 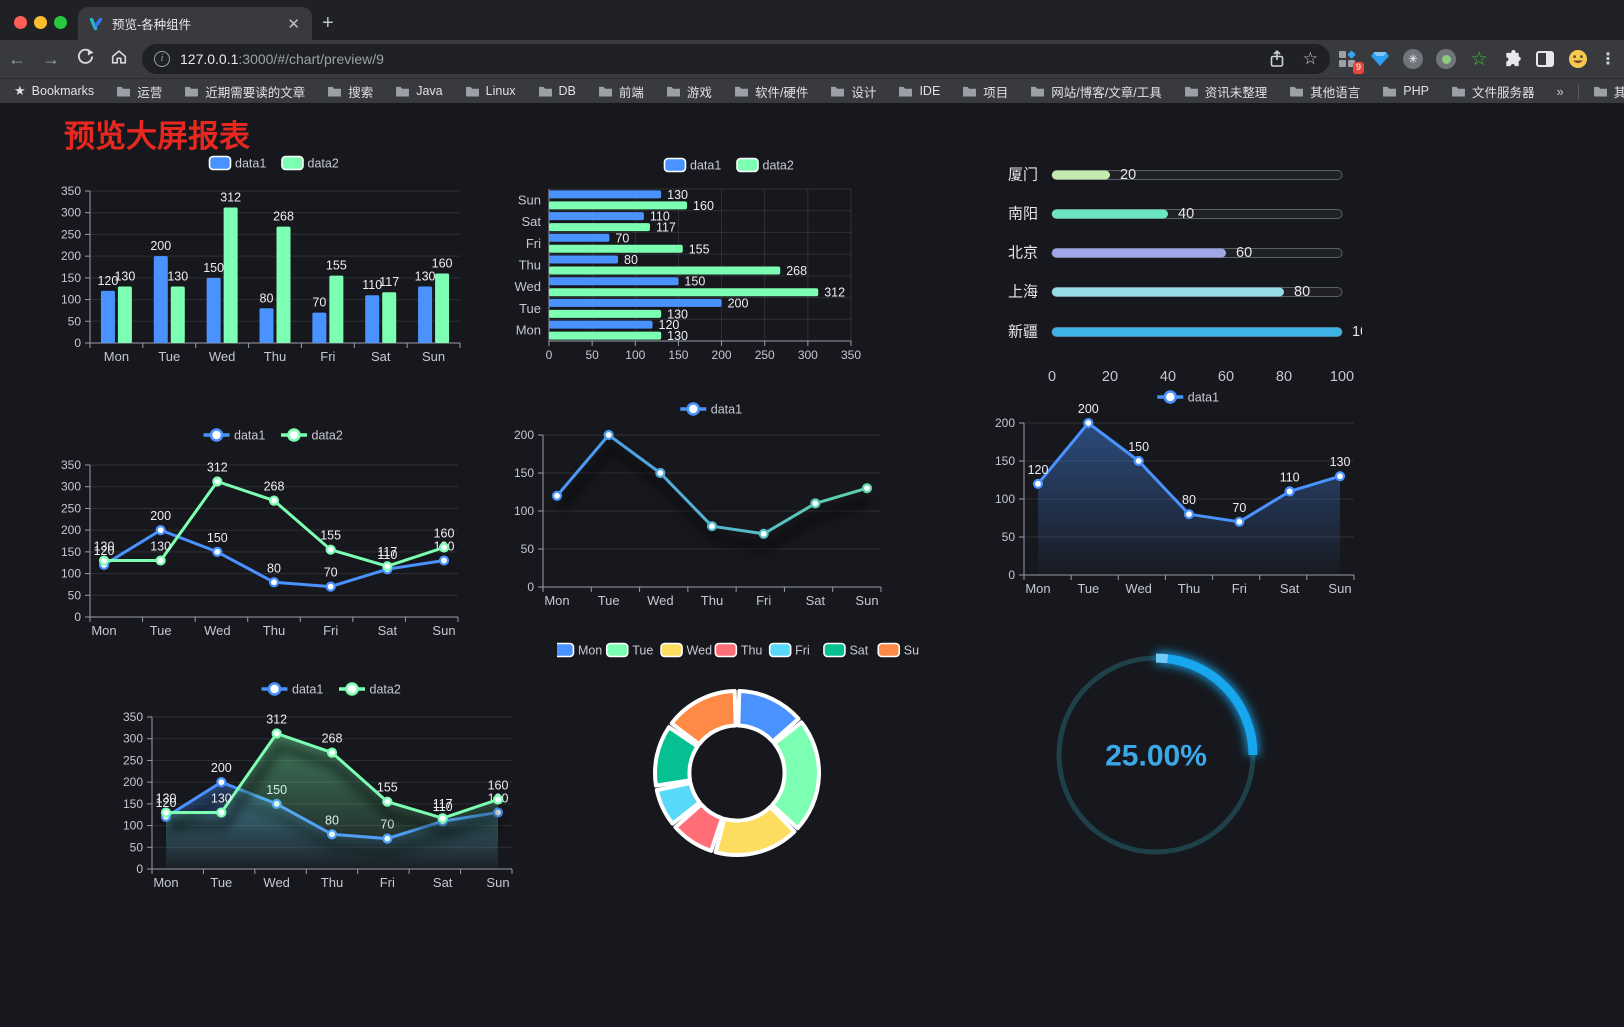 What do you see at coordinates (1446, 59) in the screenshot?
I see `record-extension-icon` at bounding box center [1446, 59].